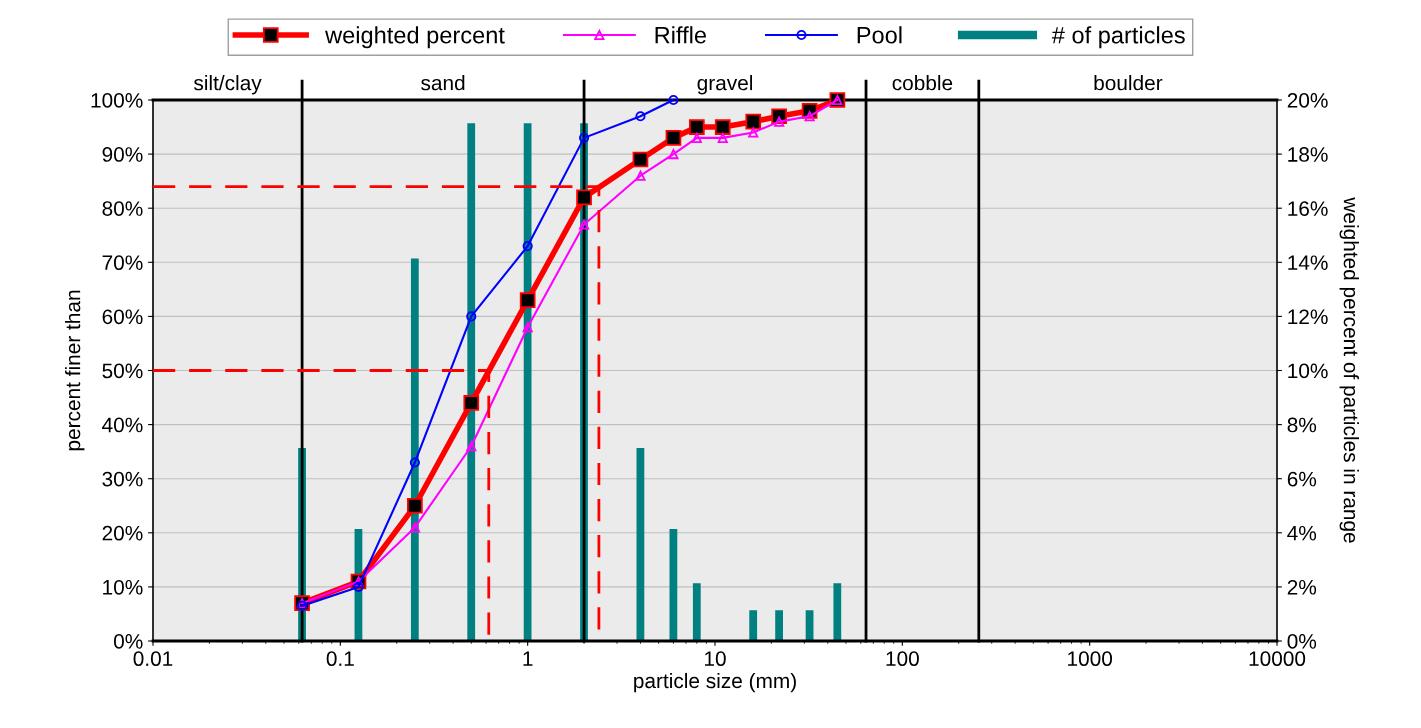 This screenshot has height=728, width=1421. I want to click on x-tick-label: 0.1, so click(340, 659).